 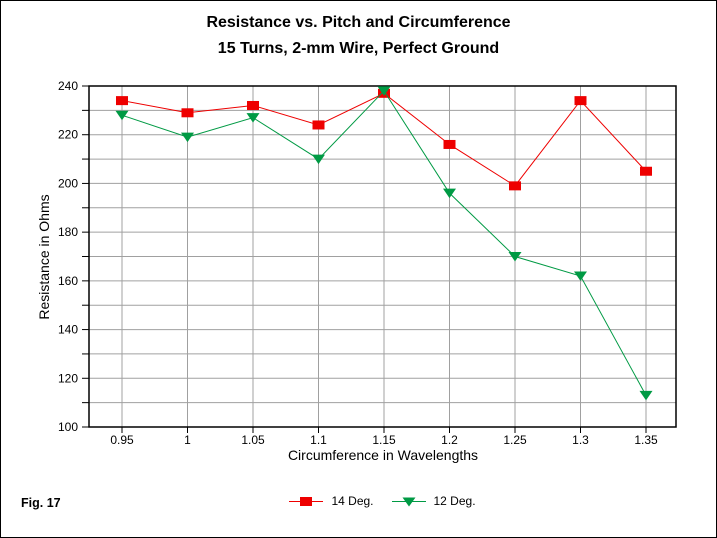 What do you see at coordinates (408, 501) in the screenshot?
I see `legend-triangle-marker-icon` at bounding box center [408, 501].